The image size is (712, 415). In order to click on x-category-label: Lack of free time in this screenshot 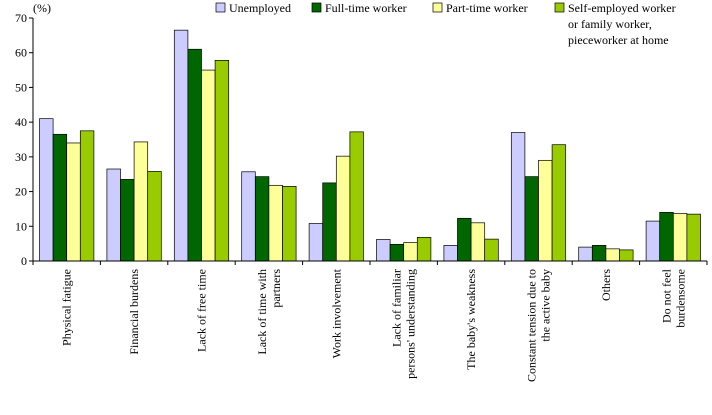, I will do `click(202, 310)`.